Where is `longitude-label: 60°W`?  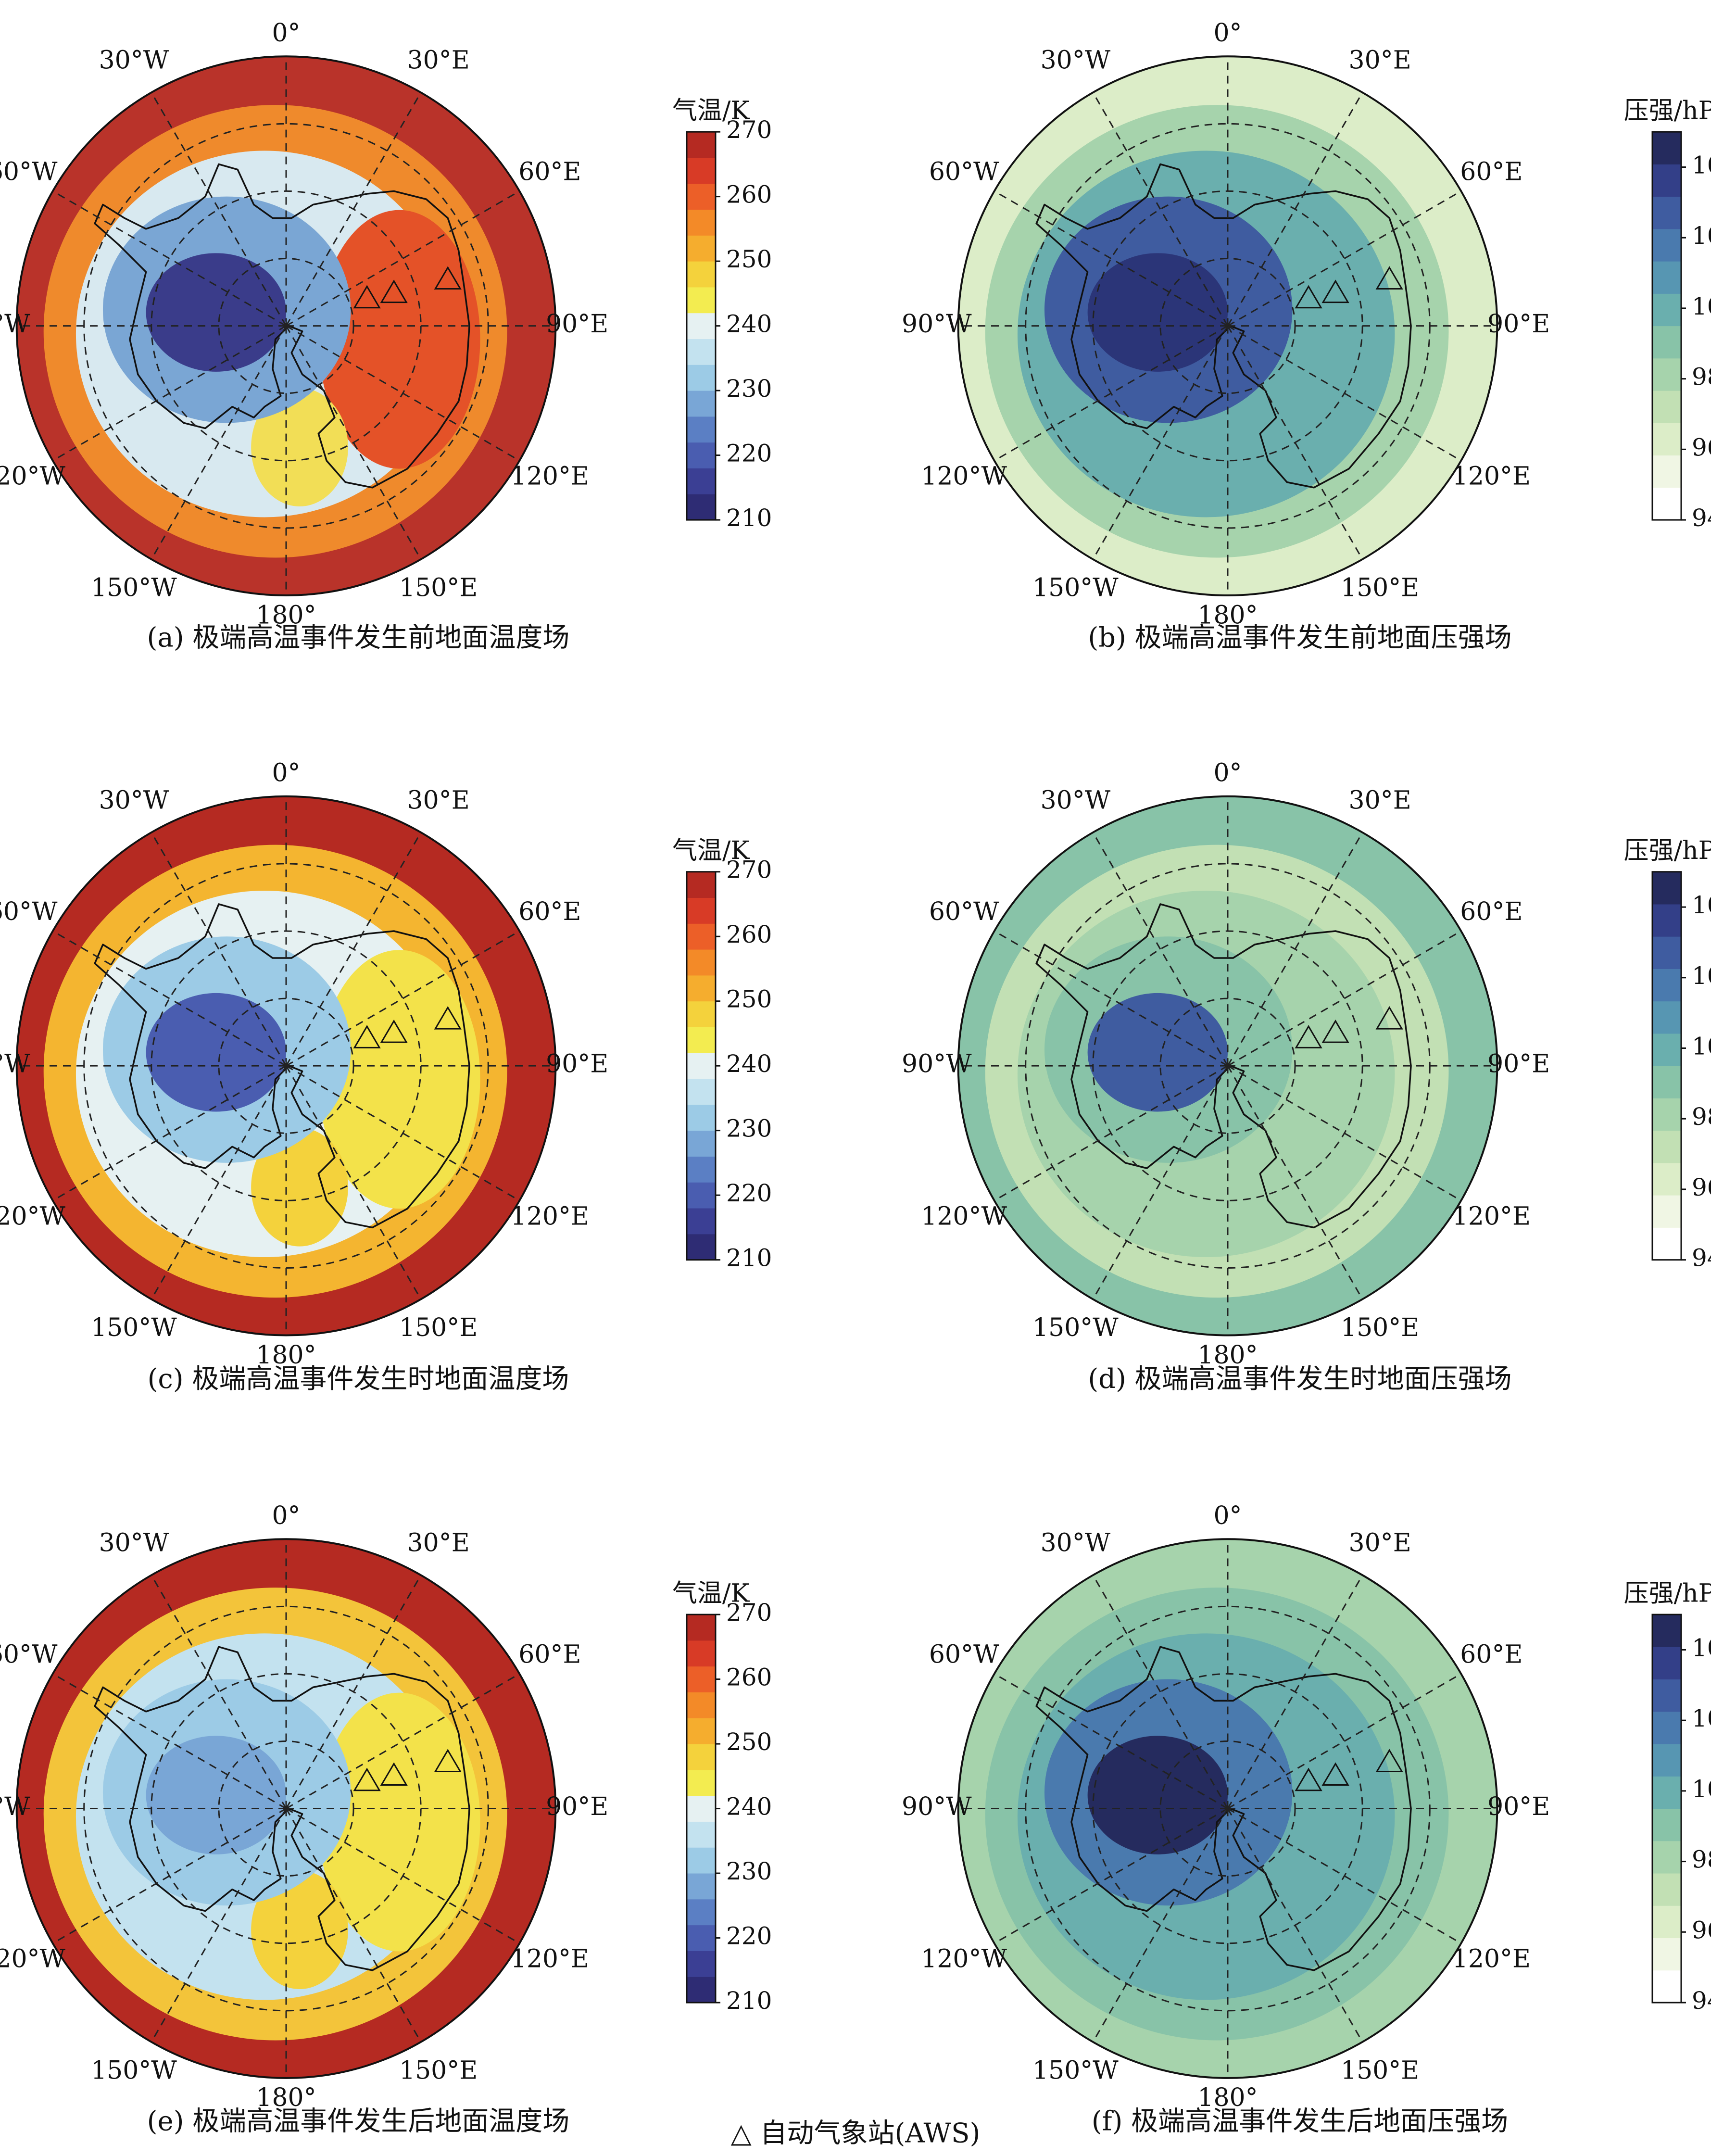
longitude-label: 60°W is located at coordinates (29, 912).